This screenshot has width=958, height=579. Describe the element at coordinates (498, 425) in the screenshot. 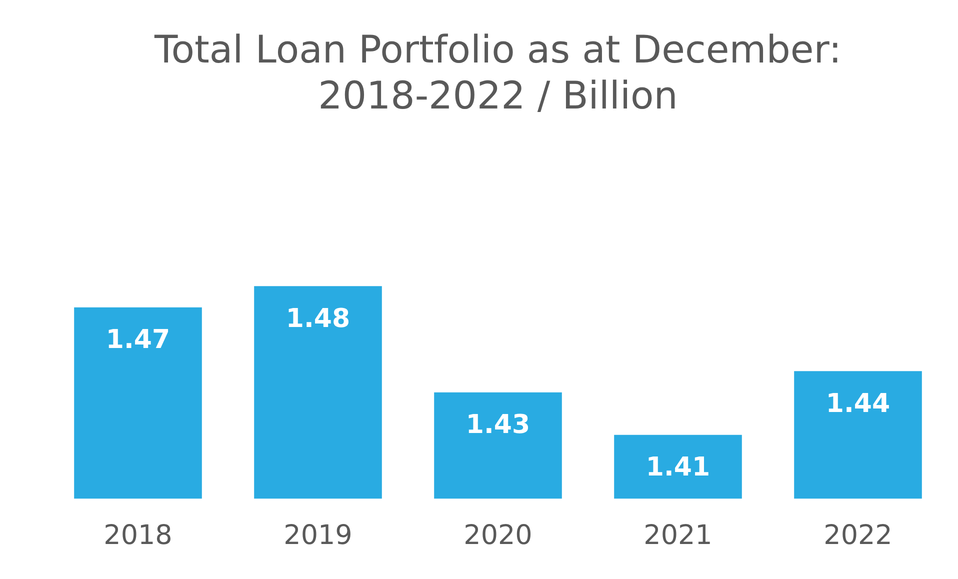

I see `data-label: 1.43` at that location.